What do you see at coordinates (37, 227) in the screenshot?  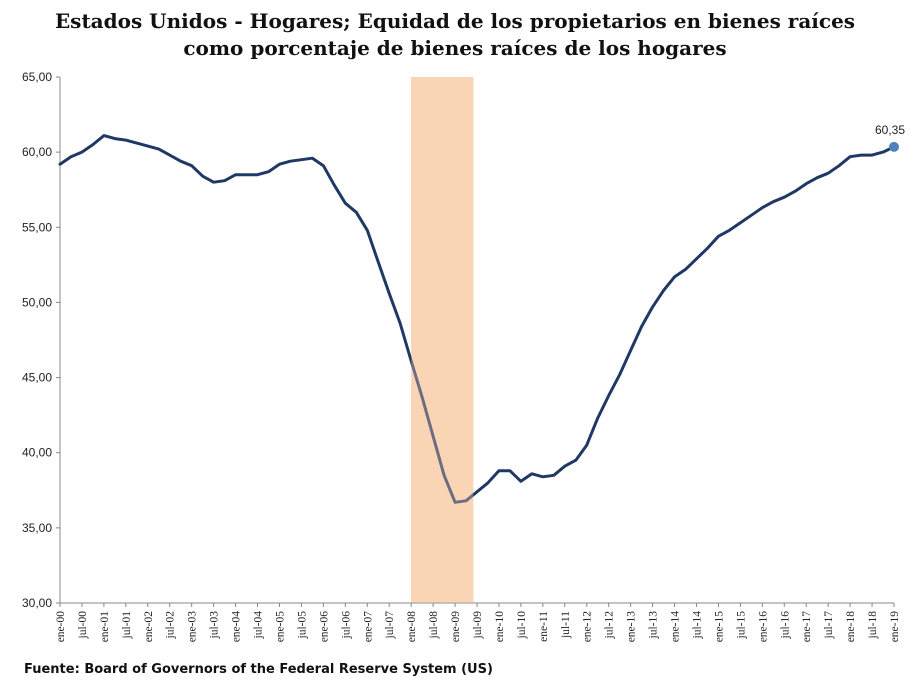 I see `y-tick-label: 55,00` at bounding box center [37, 227].